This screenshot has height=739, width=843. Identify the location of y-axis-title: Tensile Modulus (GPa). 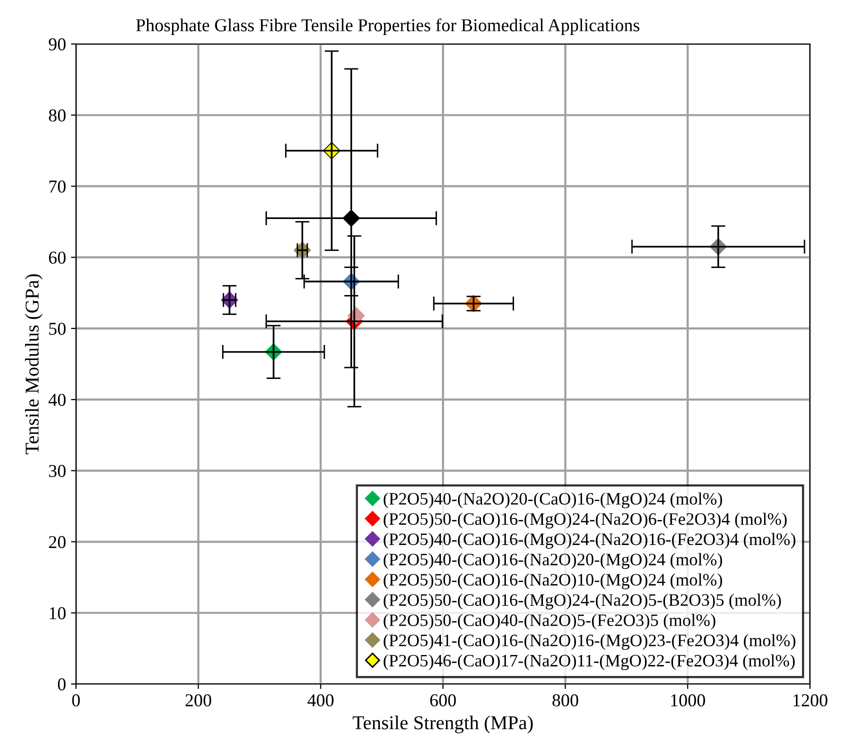
(34, 364).